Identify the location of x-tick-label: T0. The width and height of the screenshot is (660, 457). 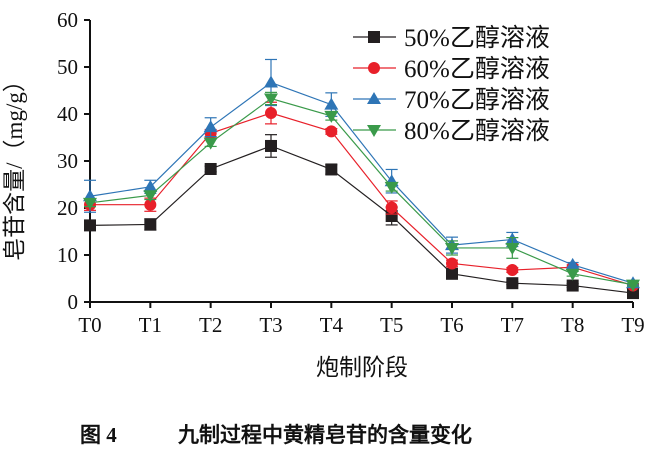
(89, 325).